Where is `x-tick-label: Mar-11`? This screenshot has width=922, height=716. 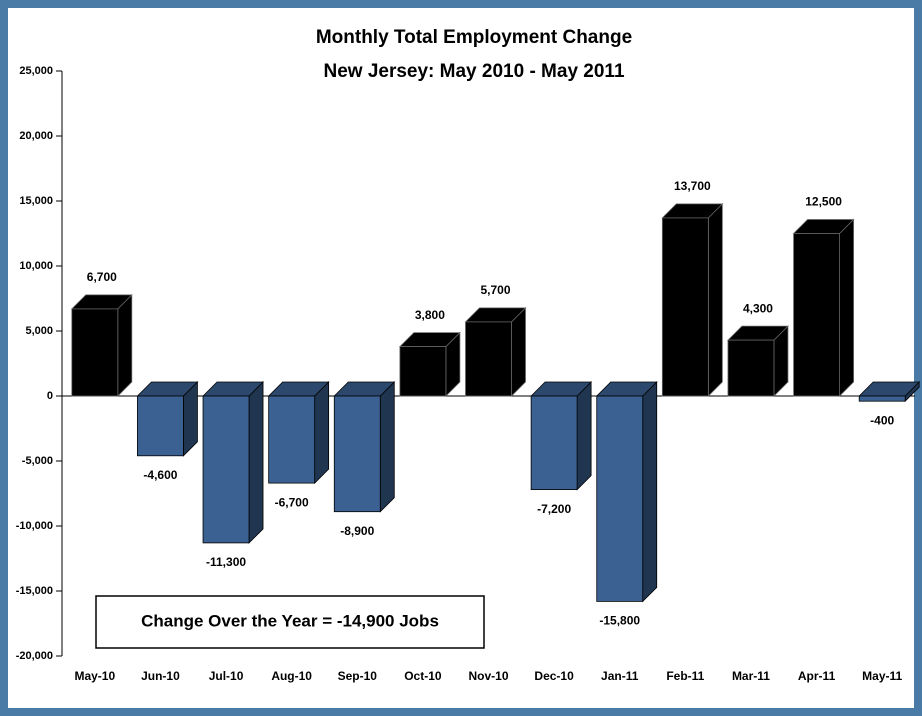 x-tick-label: Mar-11 is located at coordinates (751, 676).